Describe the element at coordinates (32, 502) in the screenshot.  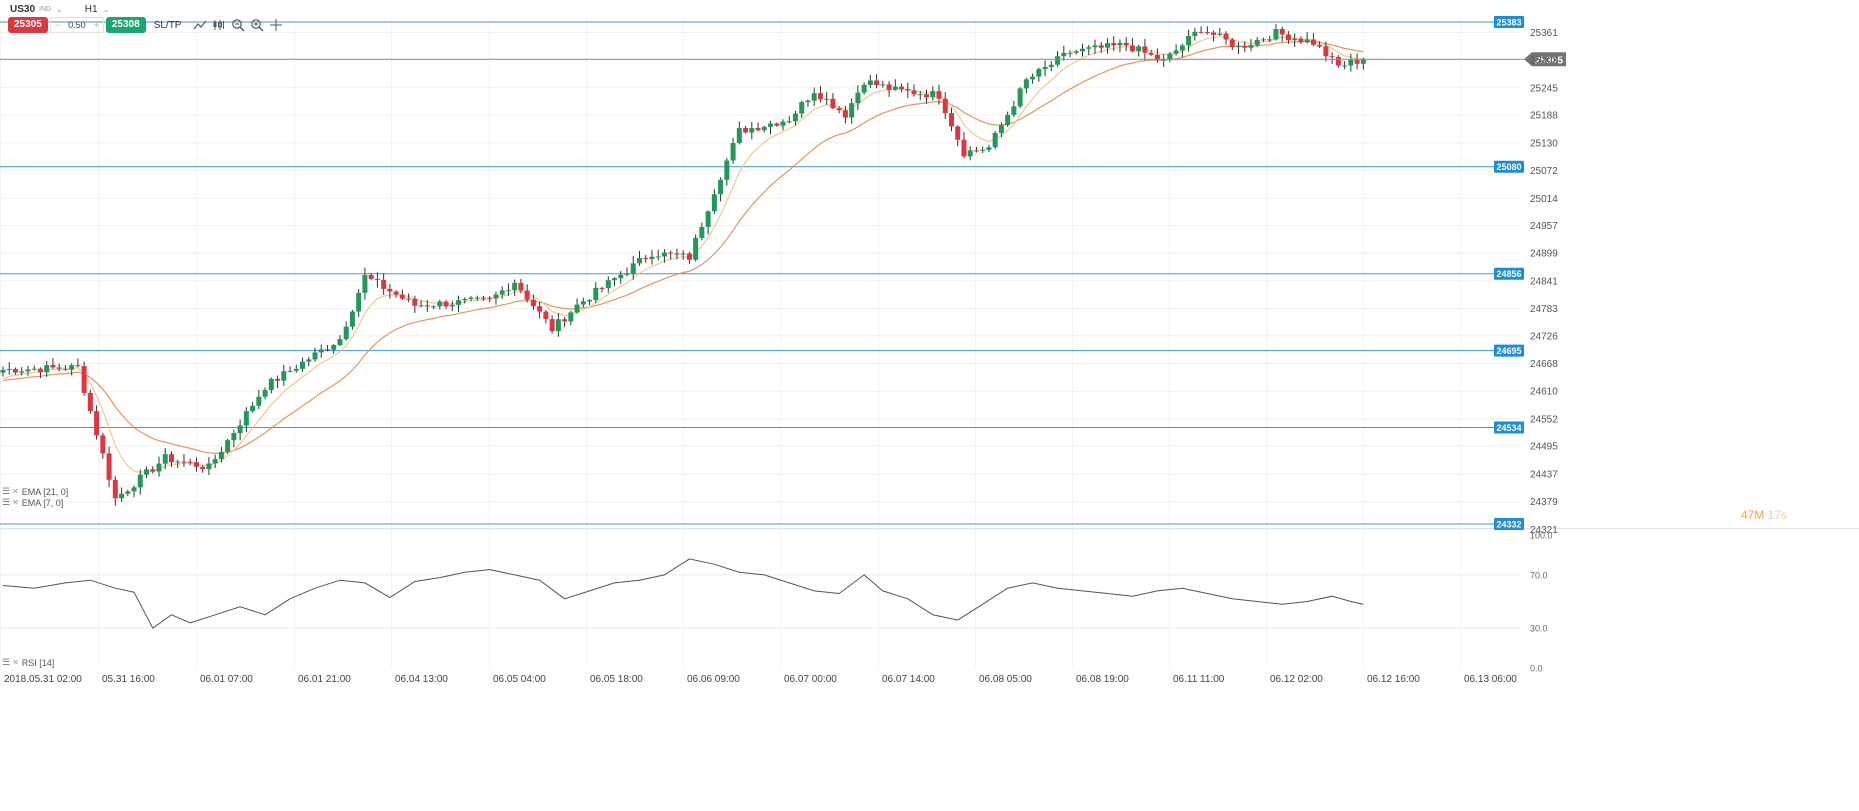
I see `ema7-indicator-label: ☰ ✕ EMA [7, 0]` at that location.